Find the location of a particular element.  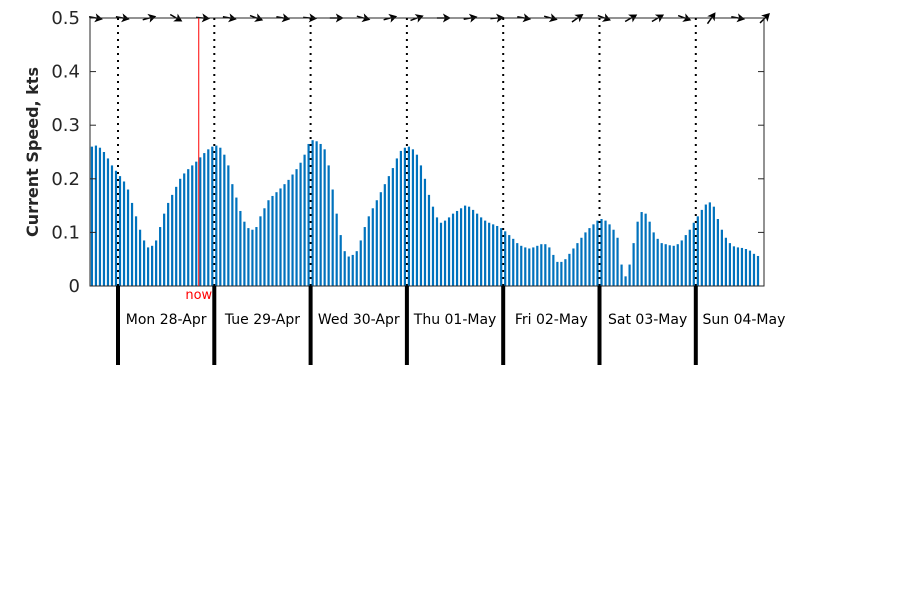

day-label: Wed 30-Apr is located at coordinates (359, 320).